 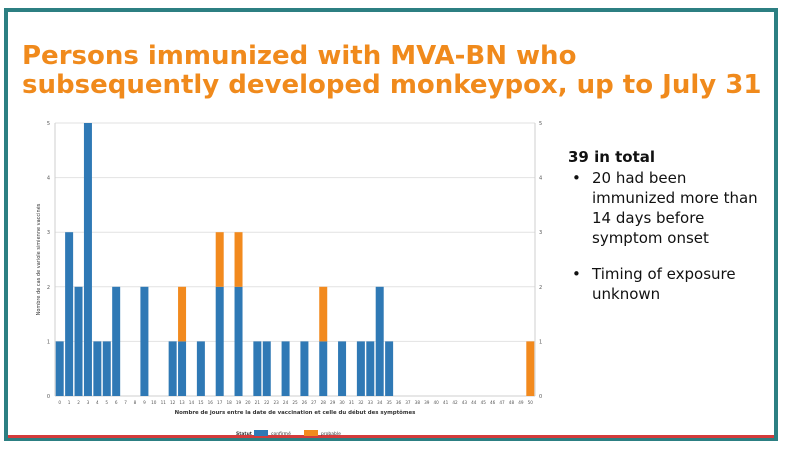 What do you see at coordinates (244, 434) in the screenshot?
I see `legend-title: Statut` at bounding box center [244, 434].